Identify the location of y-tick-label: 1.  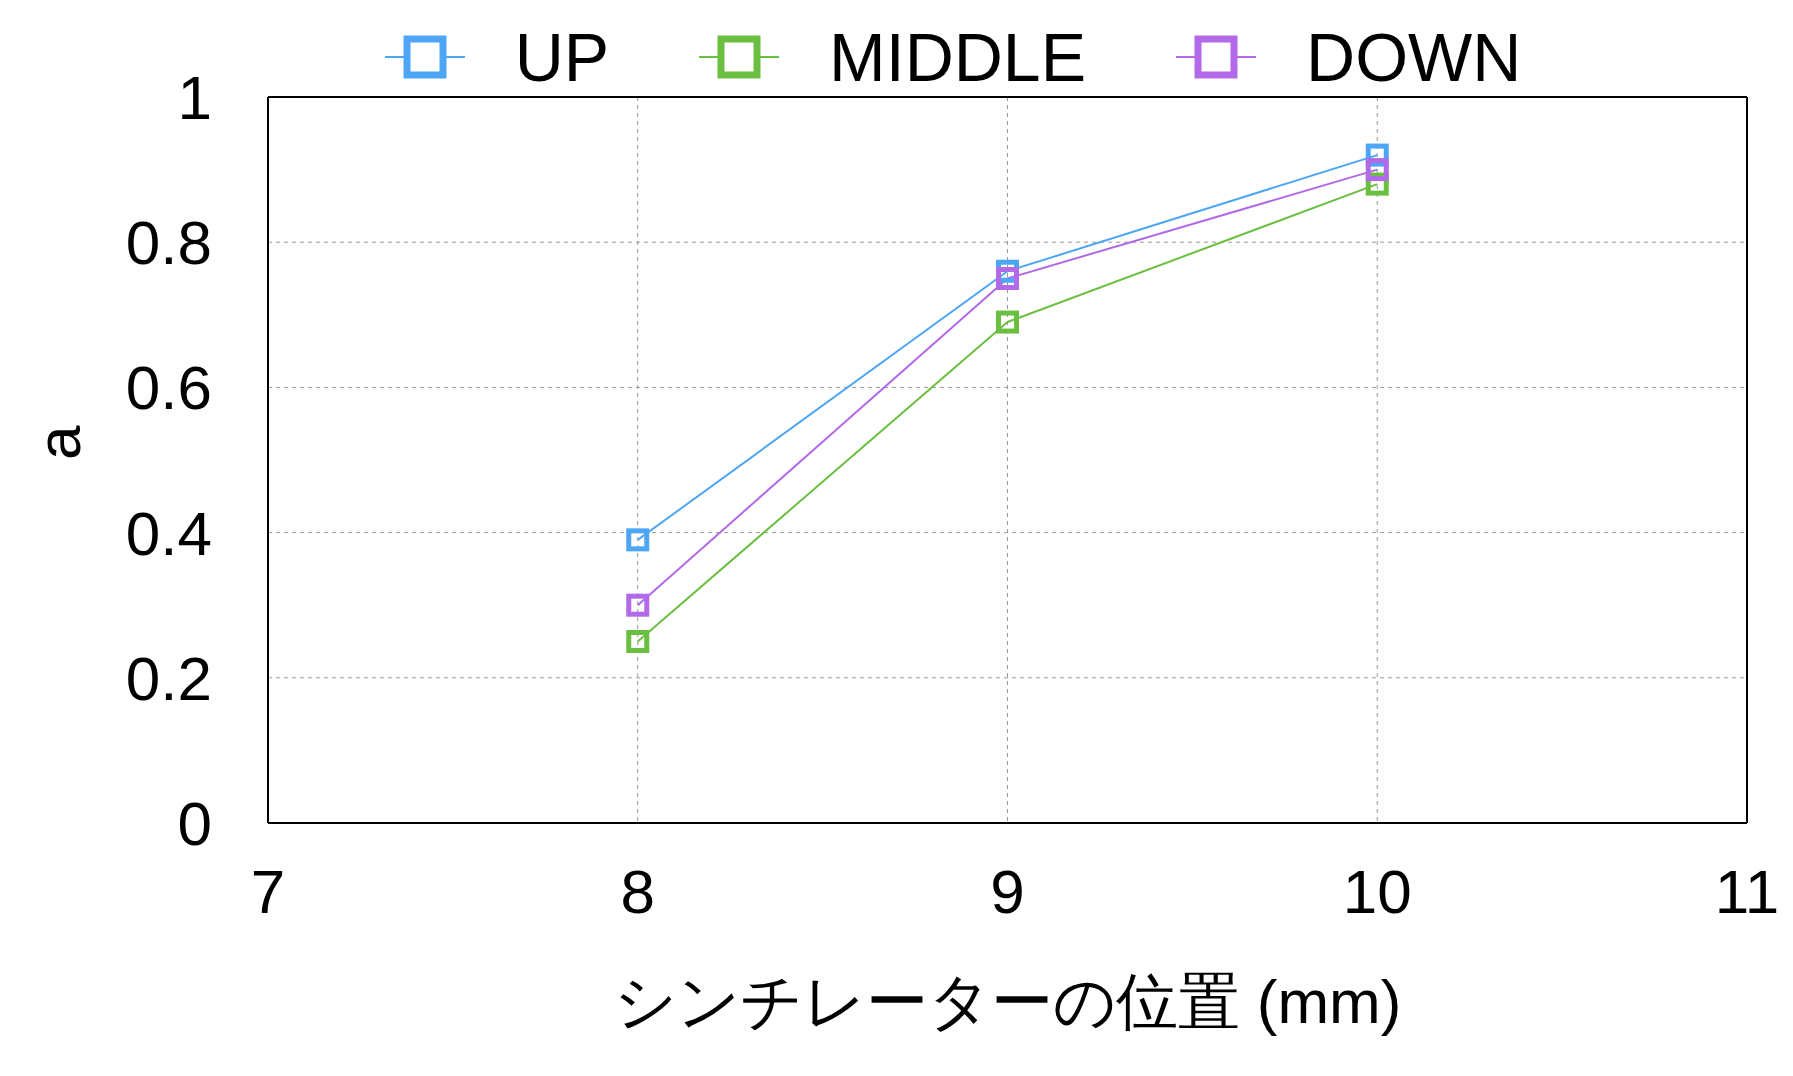
(194, 98).